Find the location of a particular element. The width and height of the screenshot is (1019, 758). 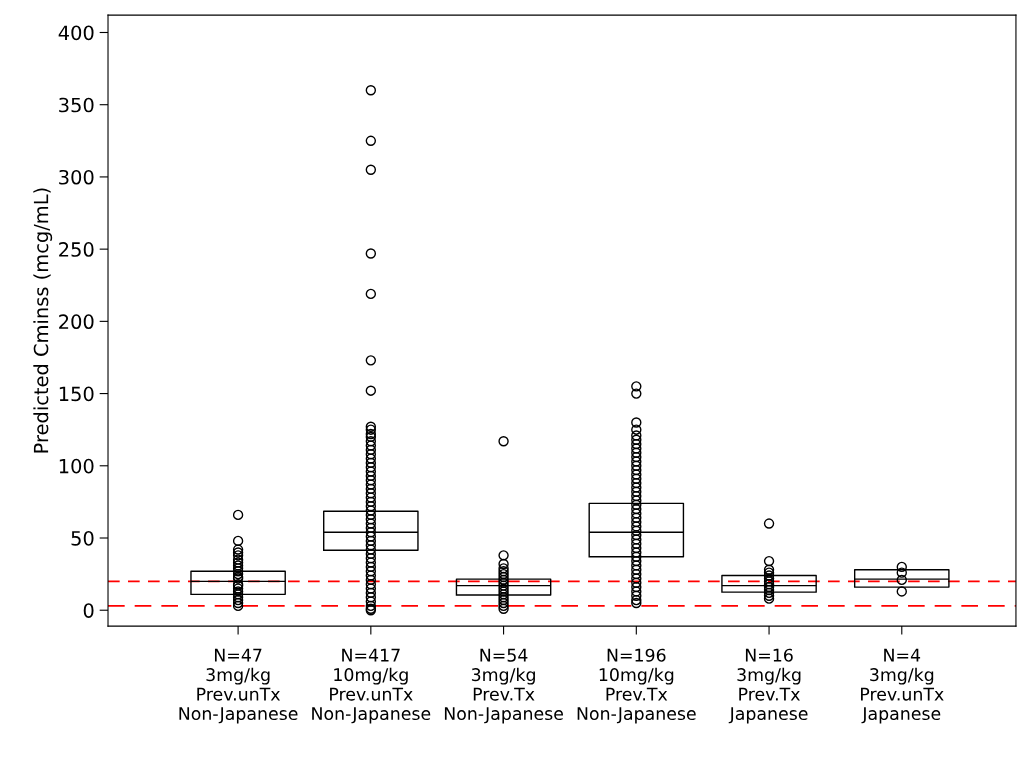

x-tick-label: N=54 3mg/kg Prev.Tx Non-Japanese is located at coordinates (503, 686).